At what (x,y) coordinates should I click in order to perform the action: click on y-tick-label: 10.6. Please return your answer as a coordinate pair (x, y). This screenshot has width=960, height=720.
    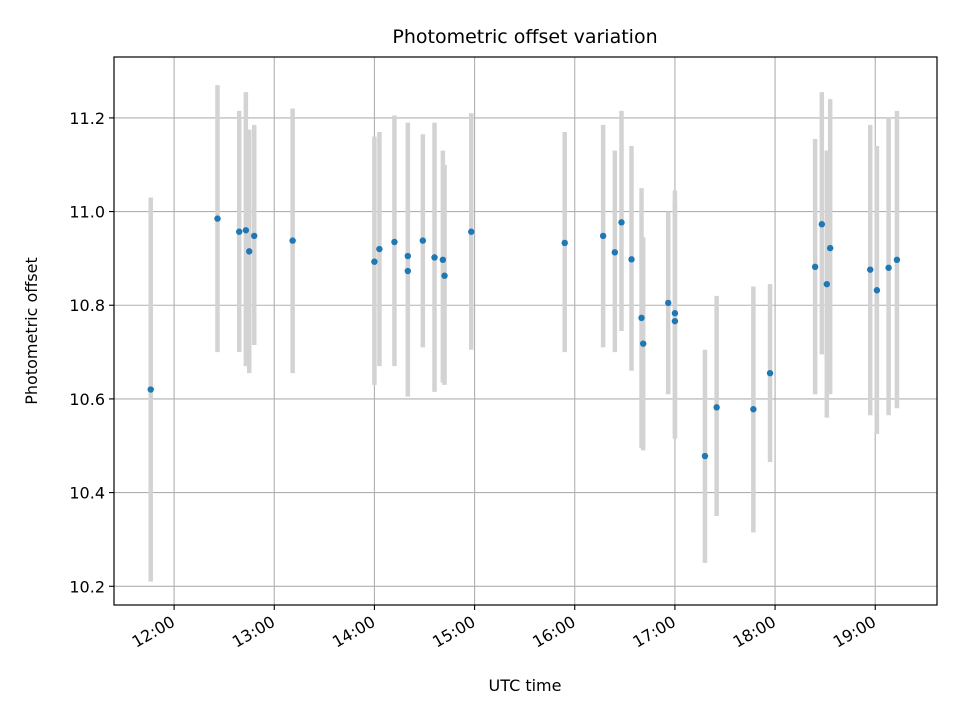
    Looking at the image, I should click on (87, 399).